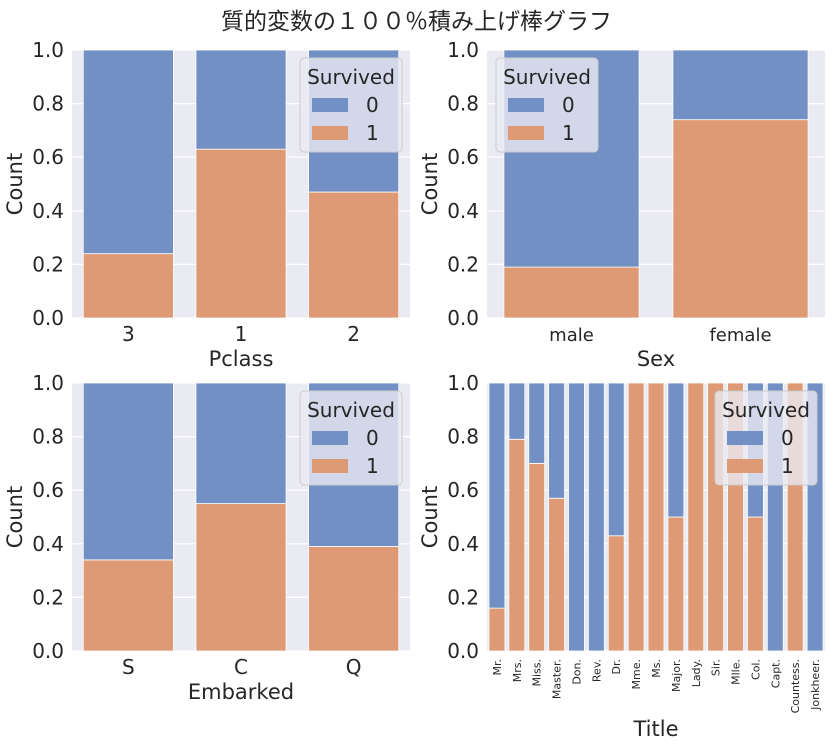 The height and width of the screenshot is (747, 833). What do you see at coordinates (556, 440) in the screenshot?
I see `bar-survived-0-master` at bounding box center [556, 440].